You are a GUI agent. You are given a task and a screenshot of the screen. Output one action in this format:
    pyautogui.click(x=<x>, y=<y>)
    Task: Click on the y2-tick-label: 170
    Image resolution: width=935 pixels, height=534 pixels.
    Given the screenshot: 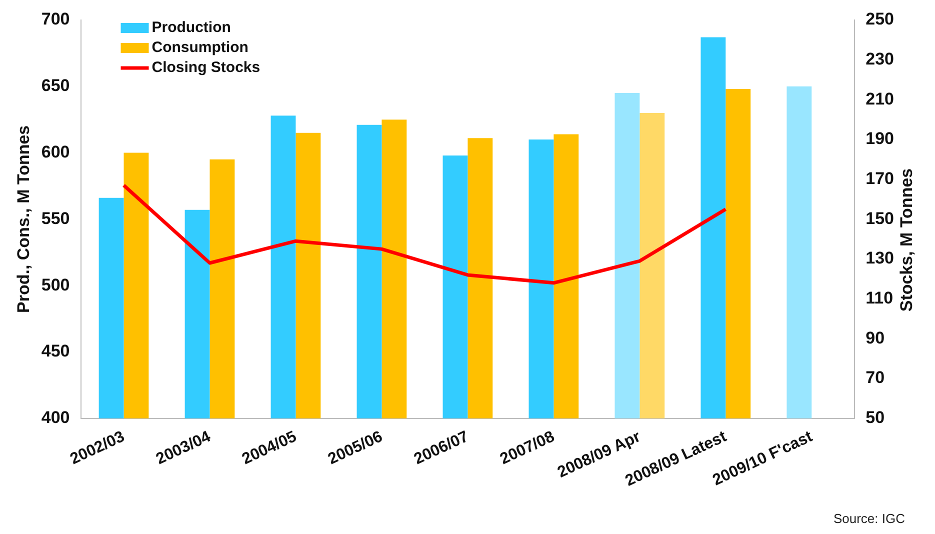 What is the action you would take?
    pyautogui.click(x=880, y=178)
    